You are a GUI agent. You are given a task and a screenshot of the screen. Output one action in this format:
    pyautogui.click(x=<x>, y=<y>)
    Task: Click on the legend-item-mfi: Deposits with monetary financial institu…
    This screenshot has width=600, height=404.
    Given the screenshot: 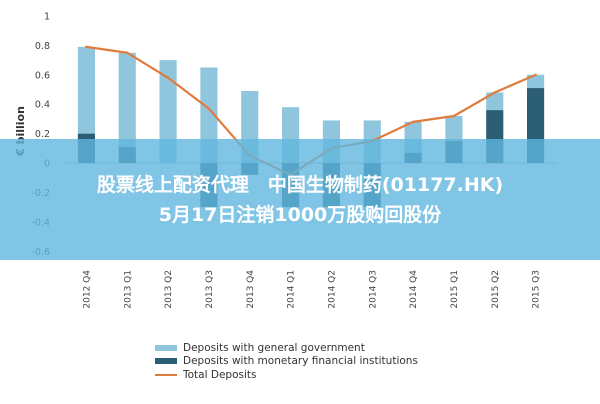 What is the action you would take?
    pyautogui.click(x=286, y=362)
    